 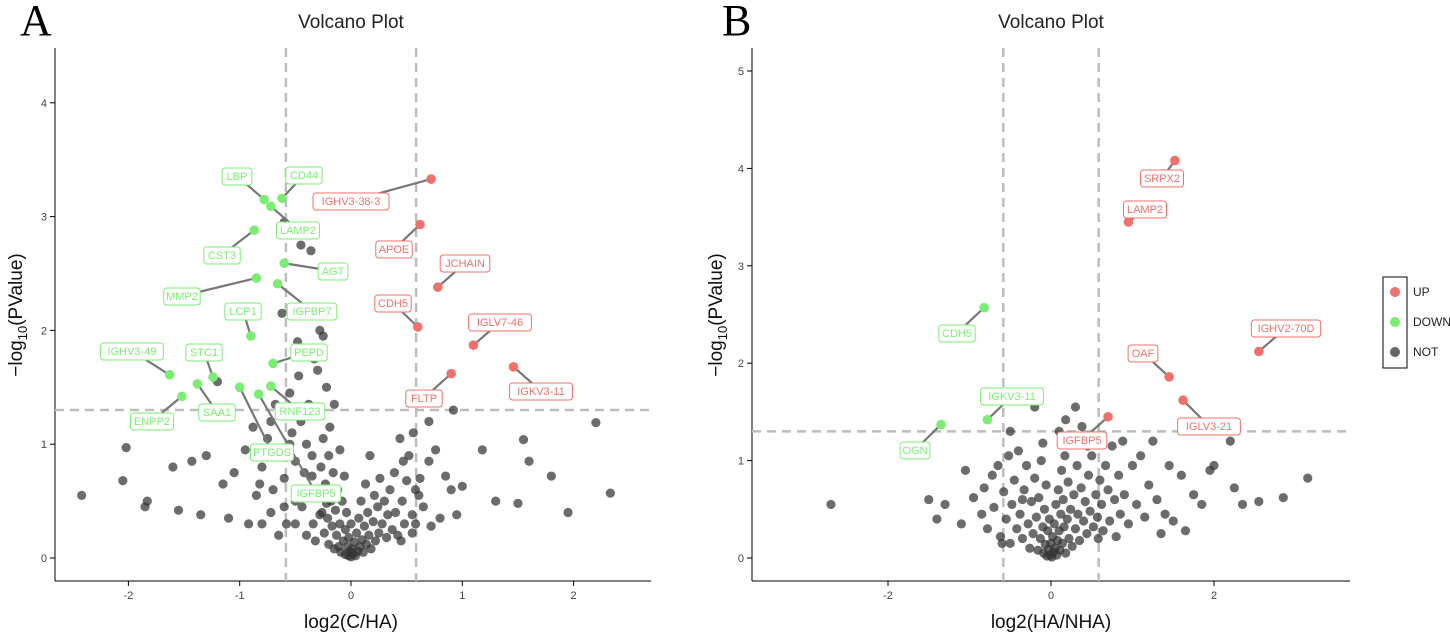 What do you see at coordinates (300, 412) in the screenshot?
I see `panel-a-gene-label-text: RNF123` at bounding box center [300, 412].